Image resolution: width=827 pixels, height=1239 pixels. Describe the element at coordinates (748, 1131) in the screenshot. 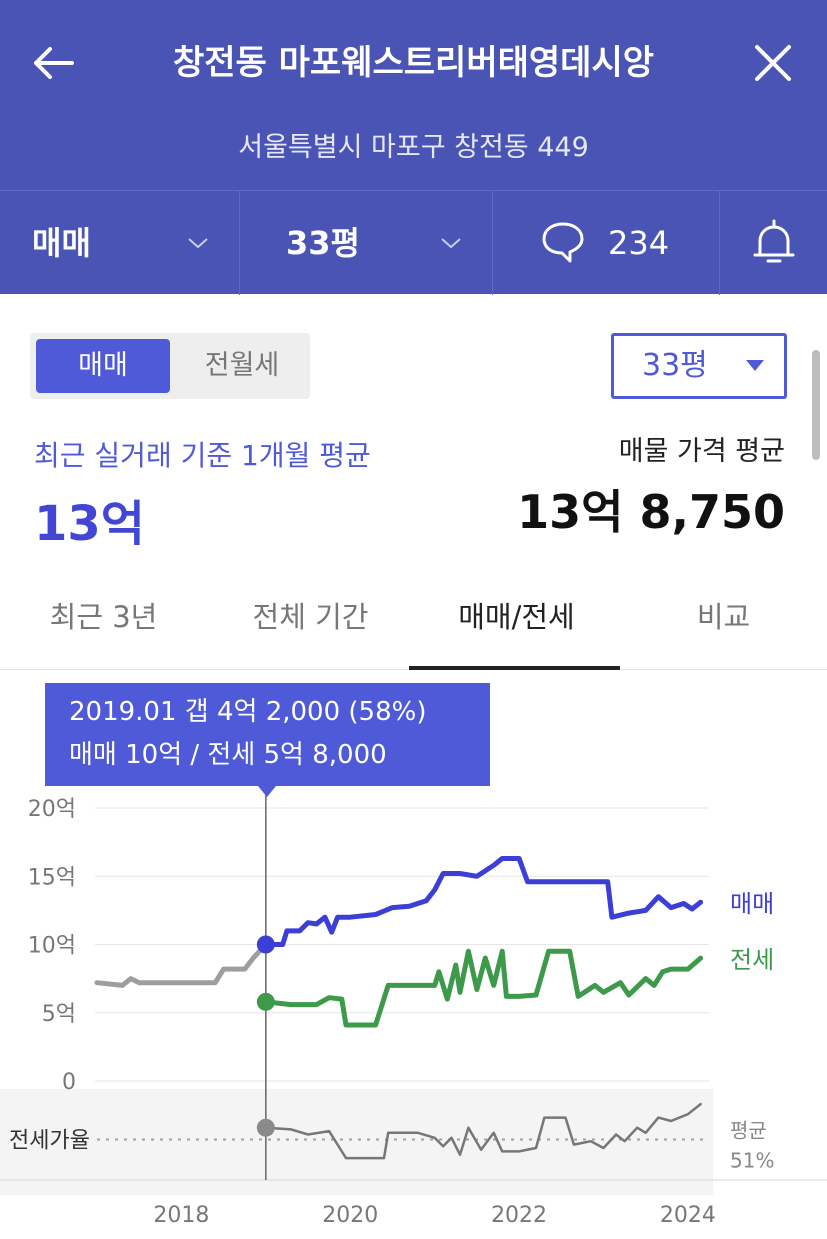

I see `average-label: 평균` at that location.